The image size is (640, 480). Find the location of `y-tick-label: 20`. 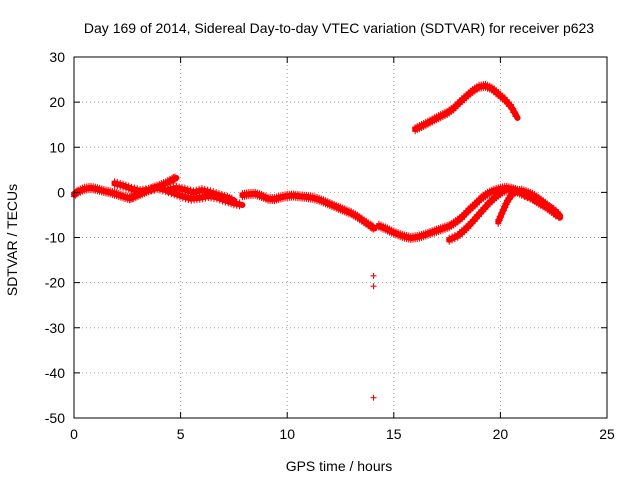

y-tick-label: 20 is located at coordinates (57, 102).